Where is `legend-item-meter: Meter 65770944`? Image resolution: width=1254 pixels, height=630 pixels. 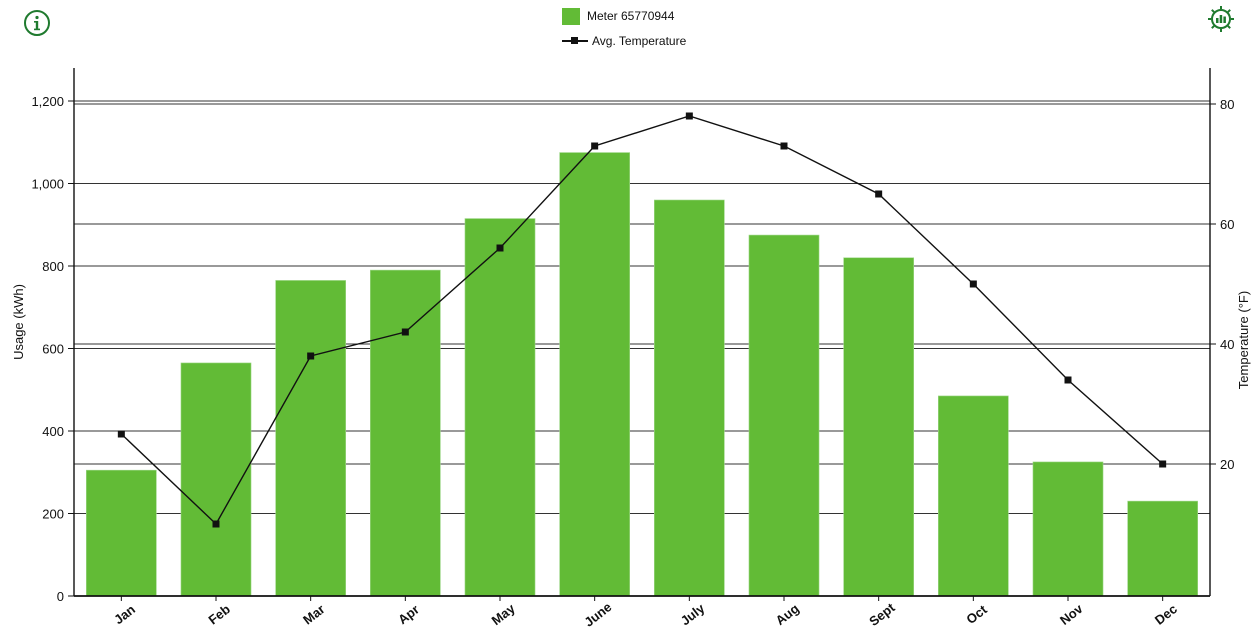
legend-item-meter: Meter 65770944 is located at coordinates (624, 16).